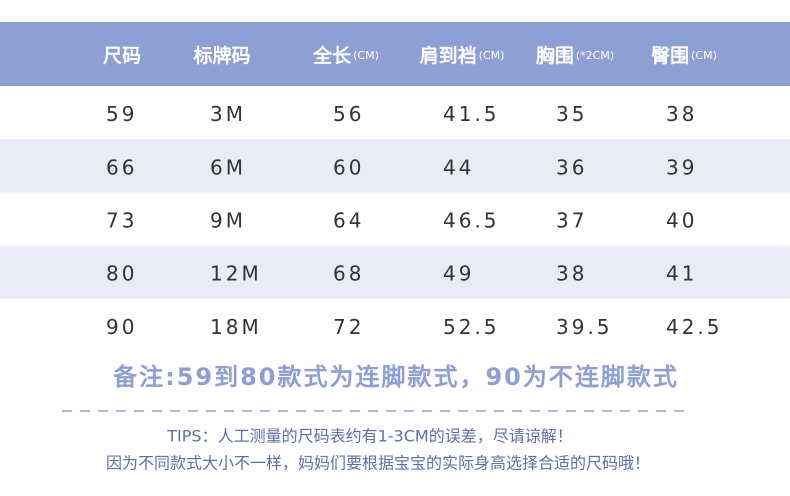 This screenshot has width=790, height=496. Describe the element at coordinates (458, 167) in the screenshot. I see `cell: 44` at that location.